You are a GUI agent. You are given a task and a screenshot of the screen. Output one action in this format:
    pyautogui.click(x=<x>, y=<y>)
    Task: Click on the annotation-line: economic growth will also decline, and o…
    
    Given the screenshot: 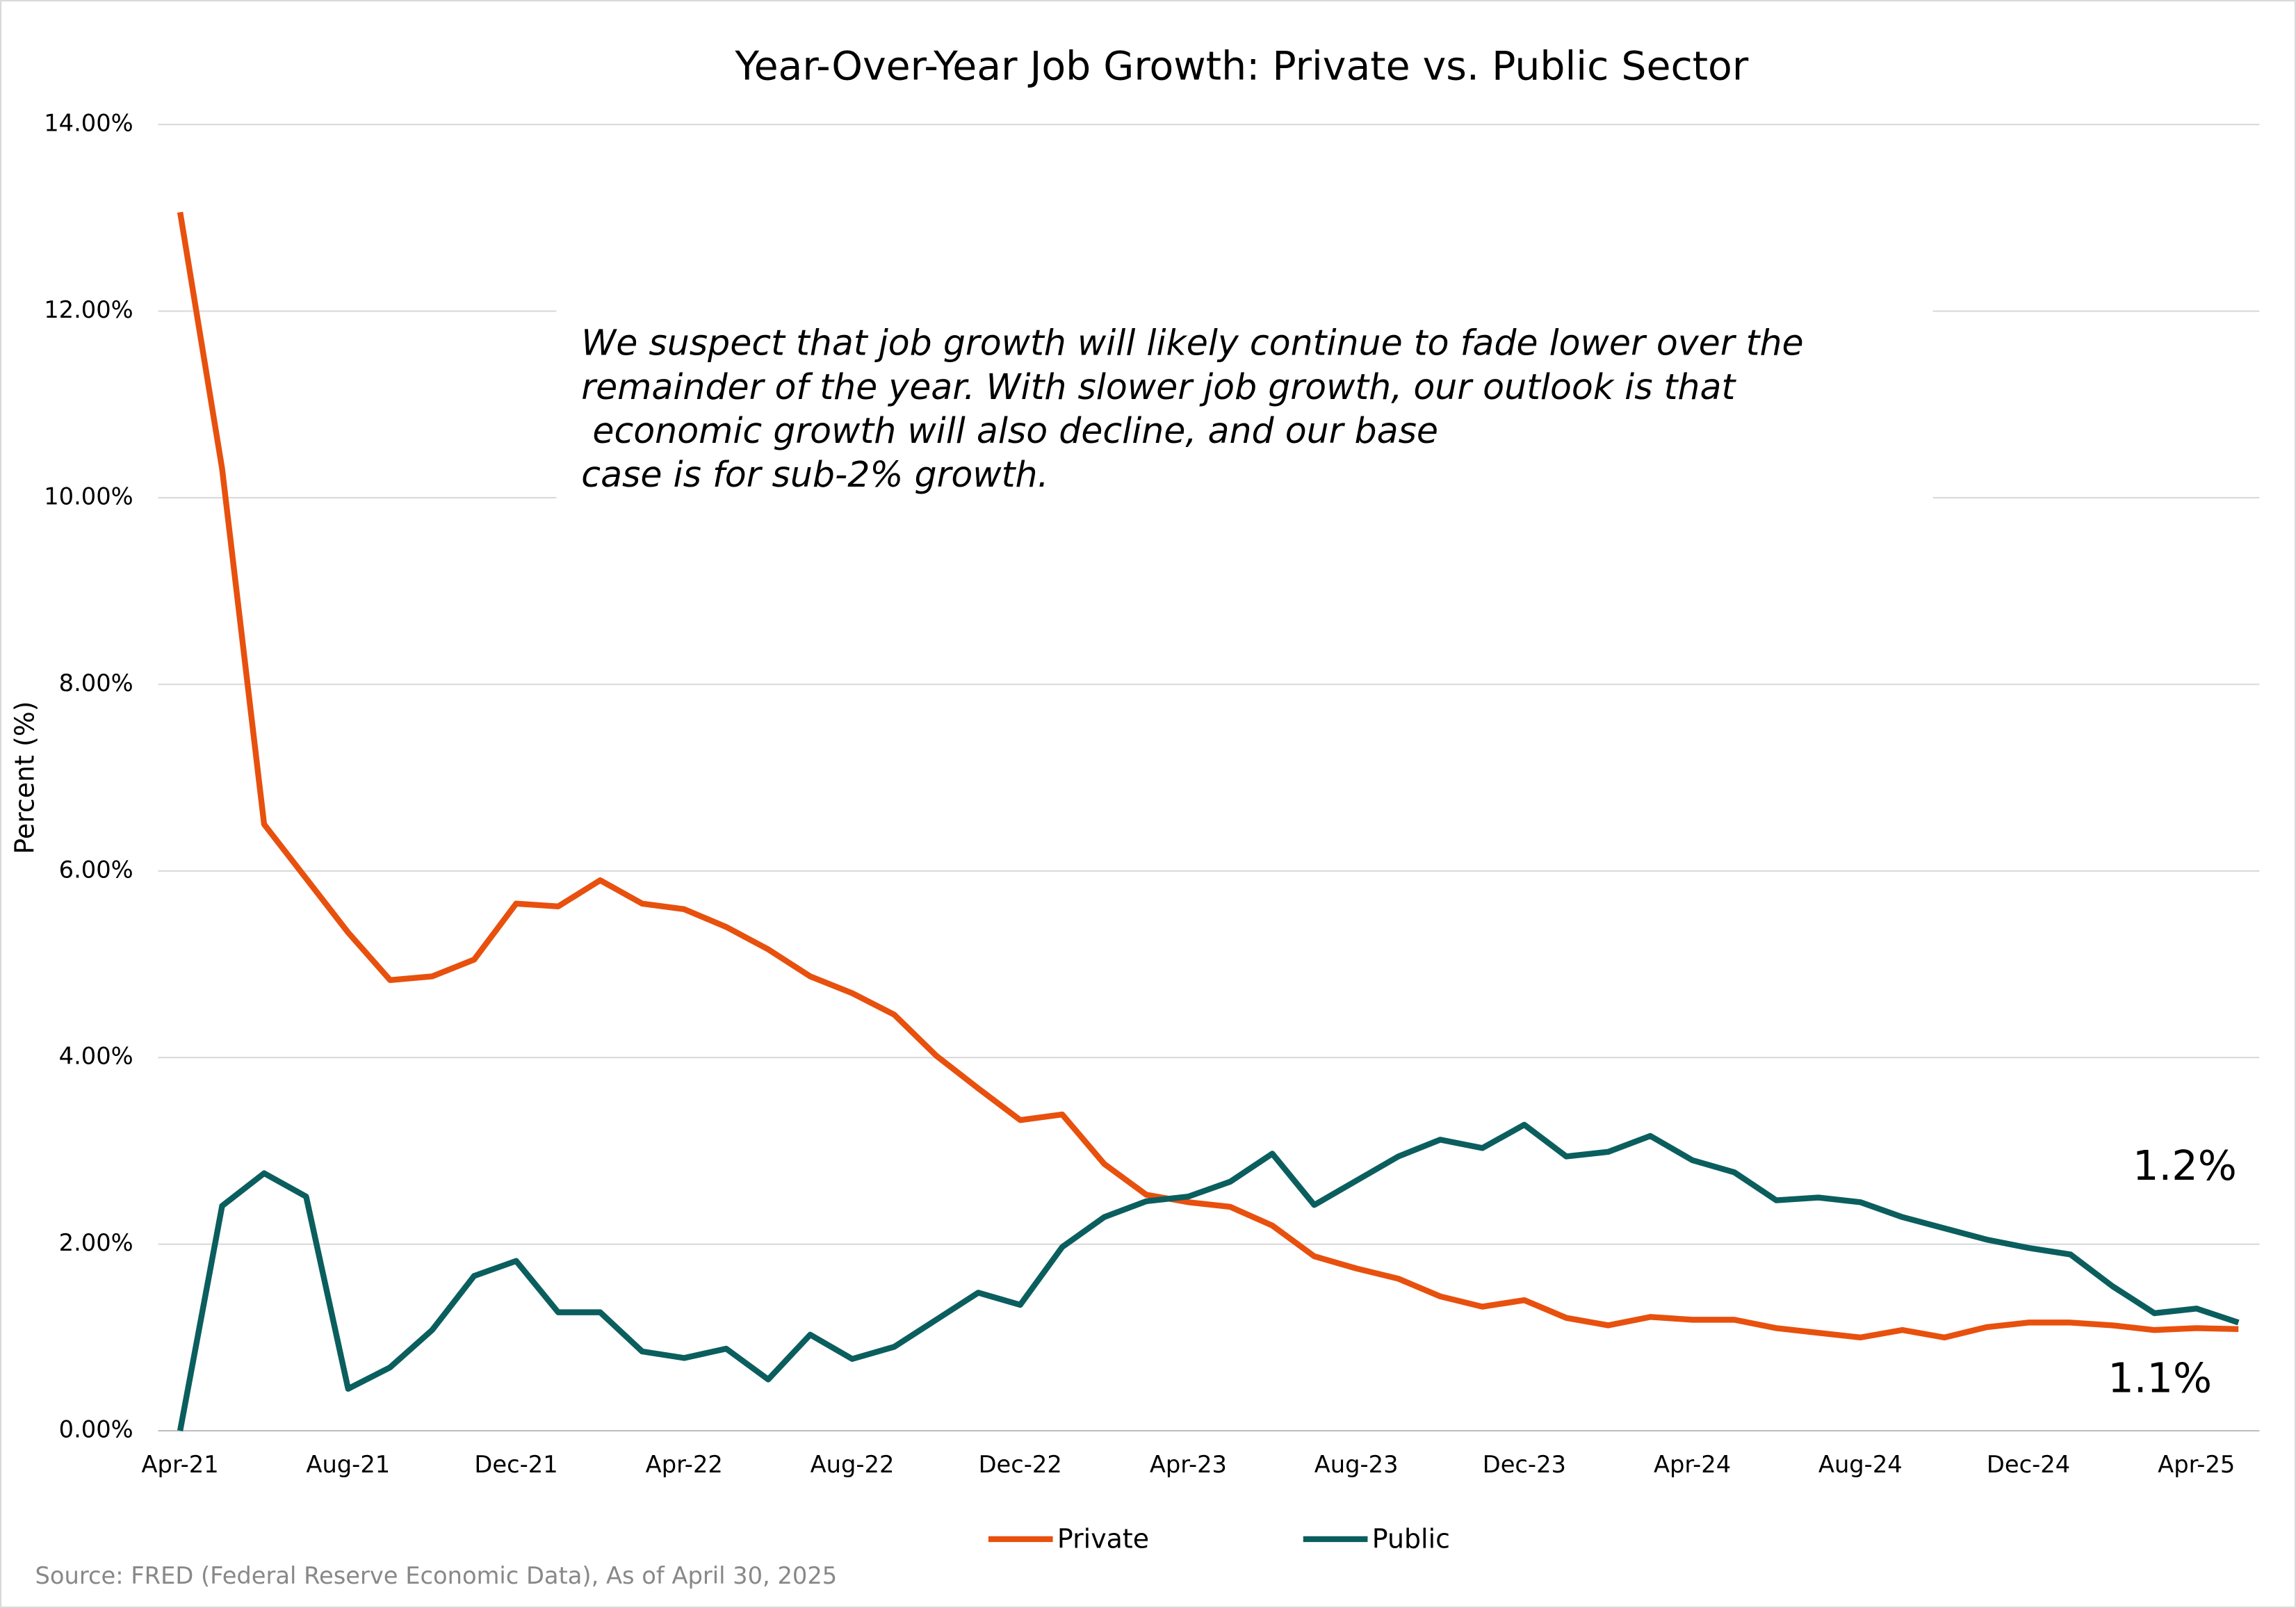 What is the action you would take?
    pyautogui.click(x=1010, y=430)
    